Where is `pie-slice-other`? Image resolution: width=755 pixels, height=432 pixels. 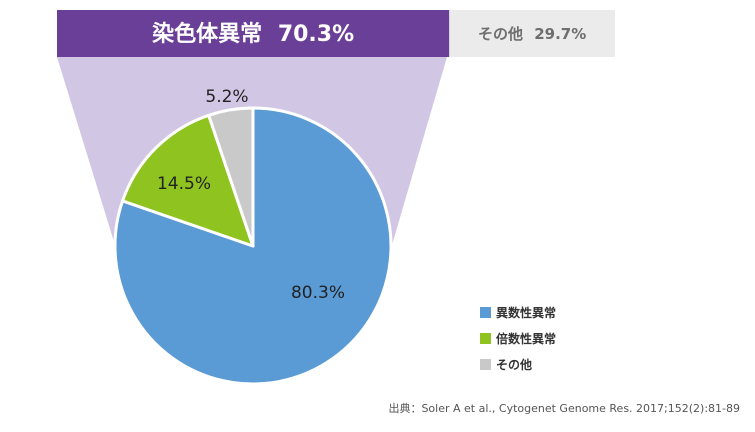 pie-slice-other is located at coordinates (231, 177).